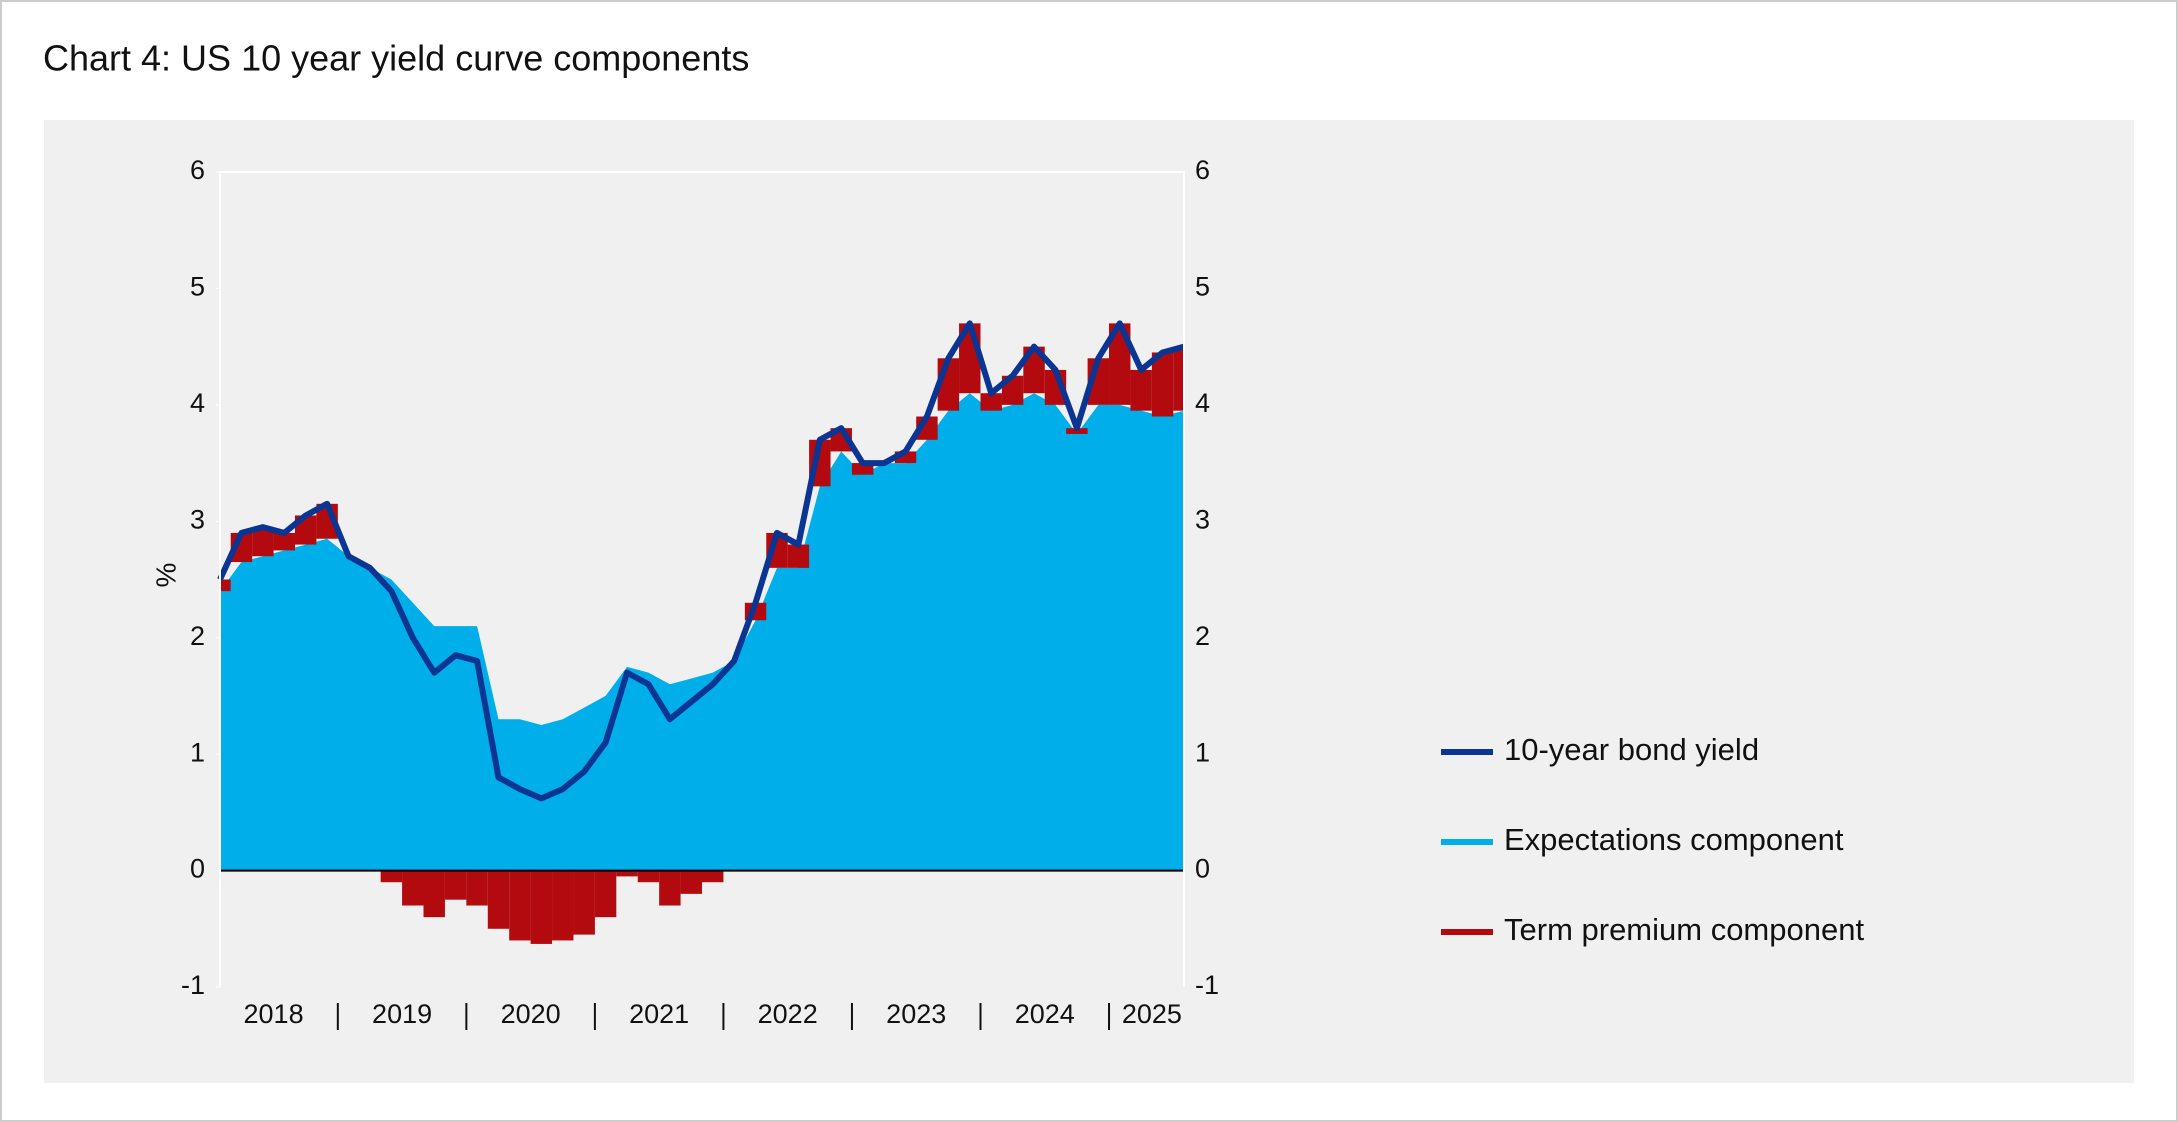 Image resolution: width=2178 pixels, height=1122 pixels. Describe the element at coordinates (197, 403) in the screenshot. I see `y-tick-label: 4` at that location.